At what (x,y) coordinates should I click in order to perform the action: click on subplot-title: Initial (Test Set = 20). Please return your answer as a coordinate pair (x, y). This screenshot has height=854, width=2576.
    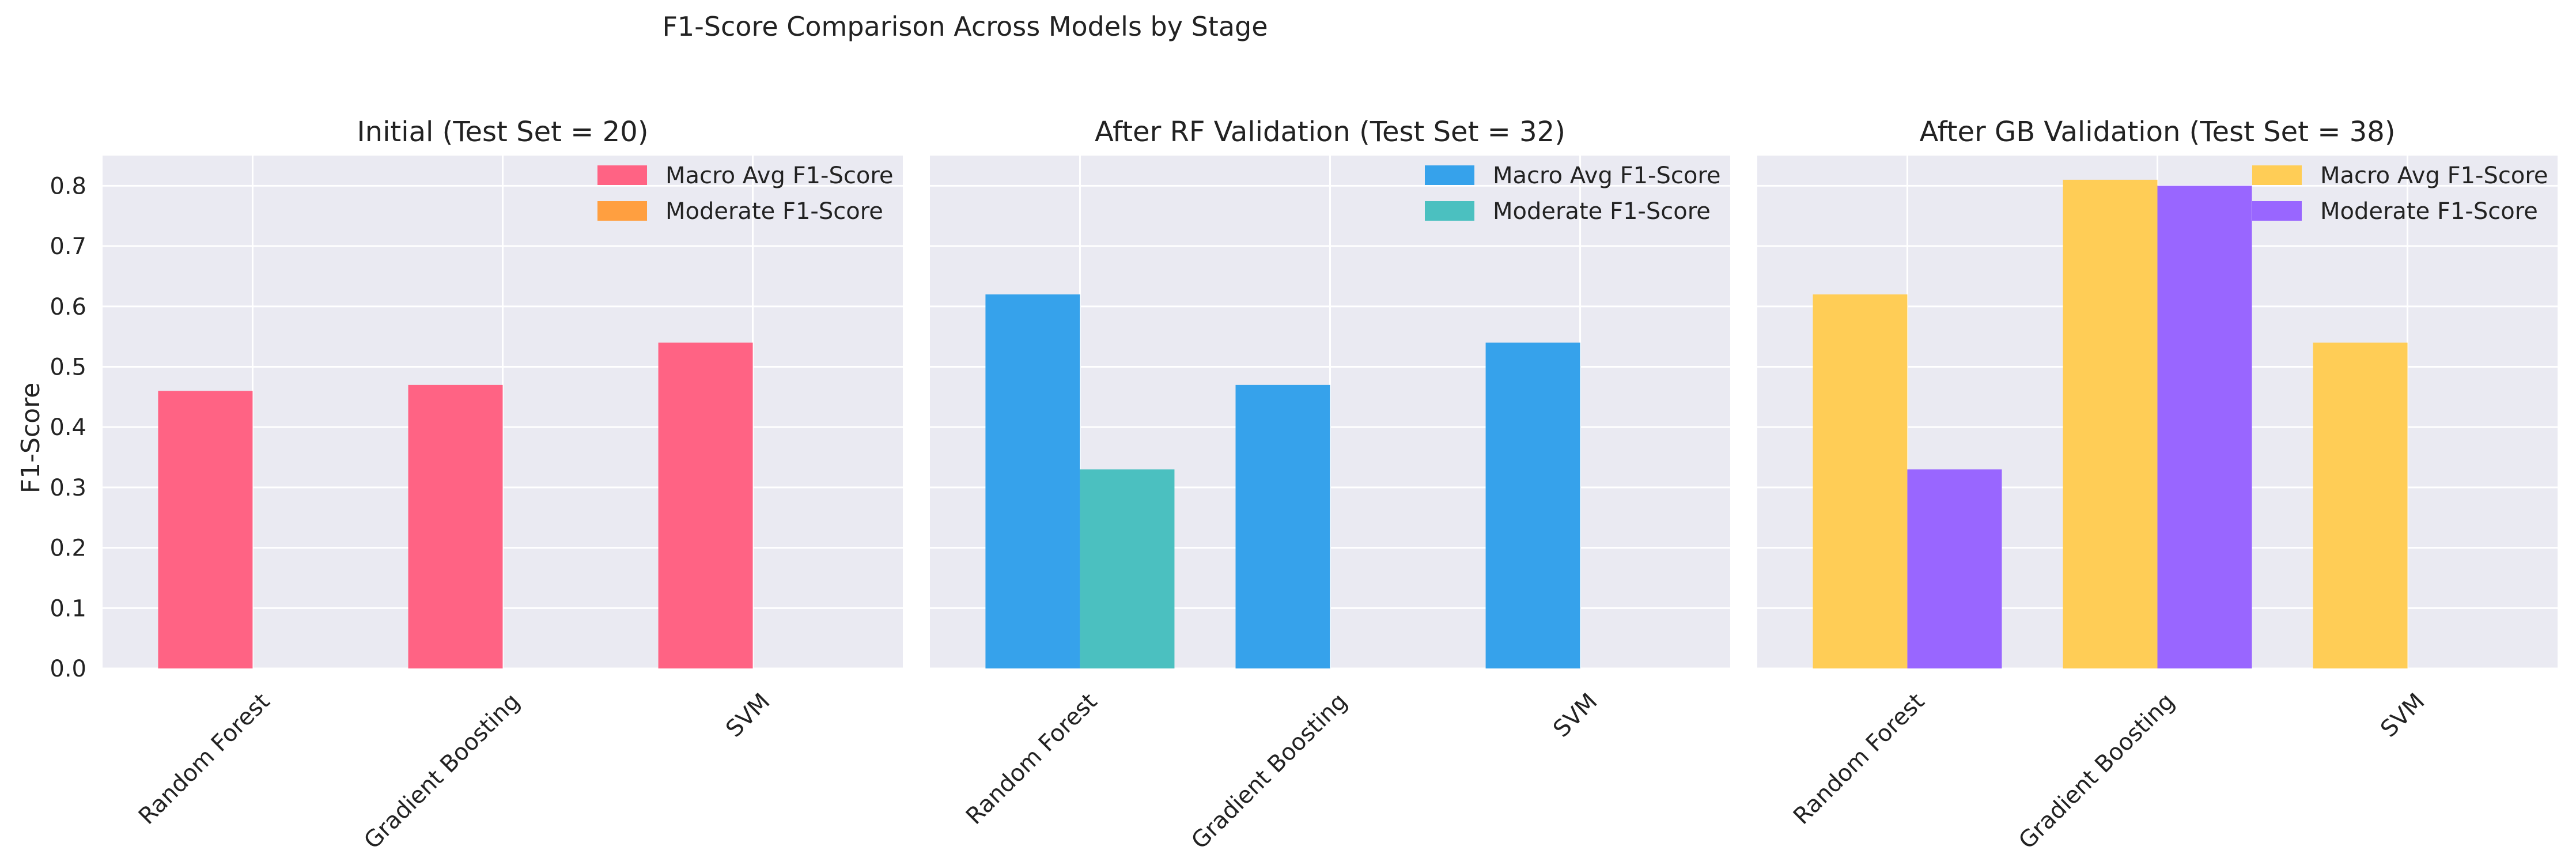
    Looking at the image, I should click on (503, 132).